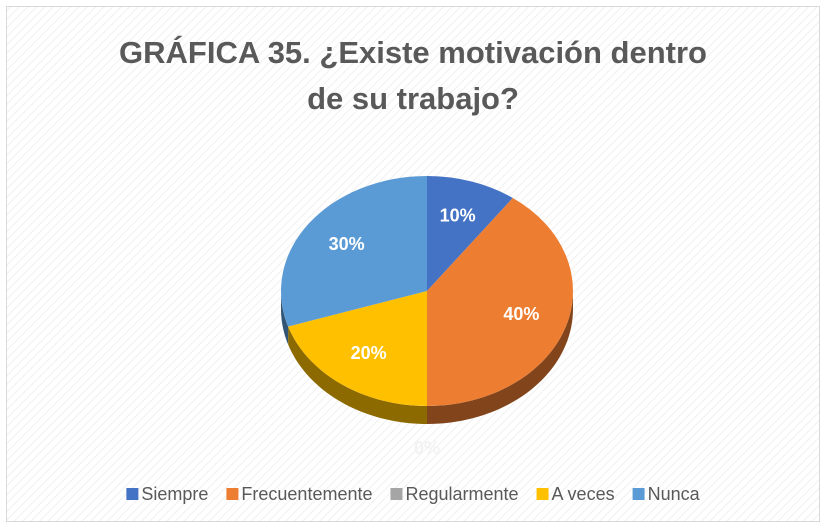 This screenshot has height=529, width=827. Describe the element at coordinates (174, 494) in the screenshot. I see `legend-label: Siempre` at that location.